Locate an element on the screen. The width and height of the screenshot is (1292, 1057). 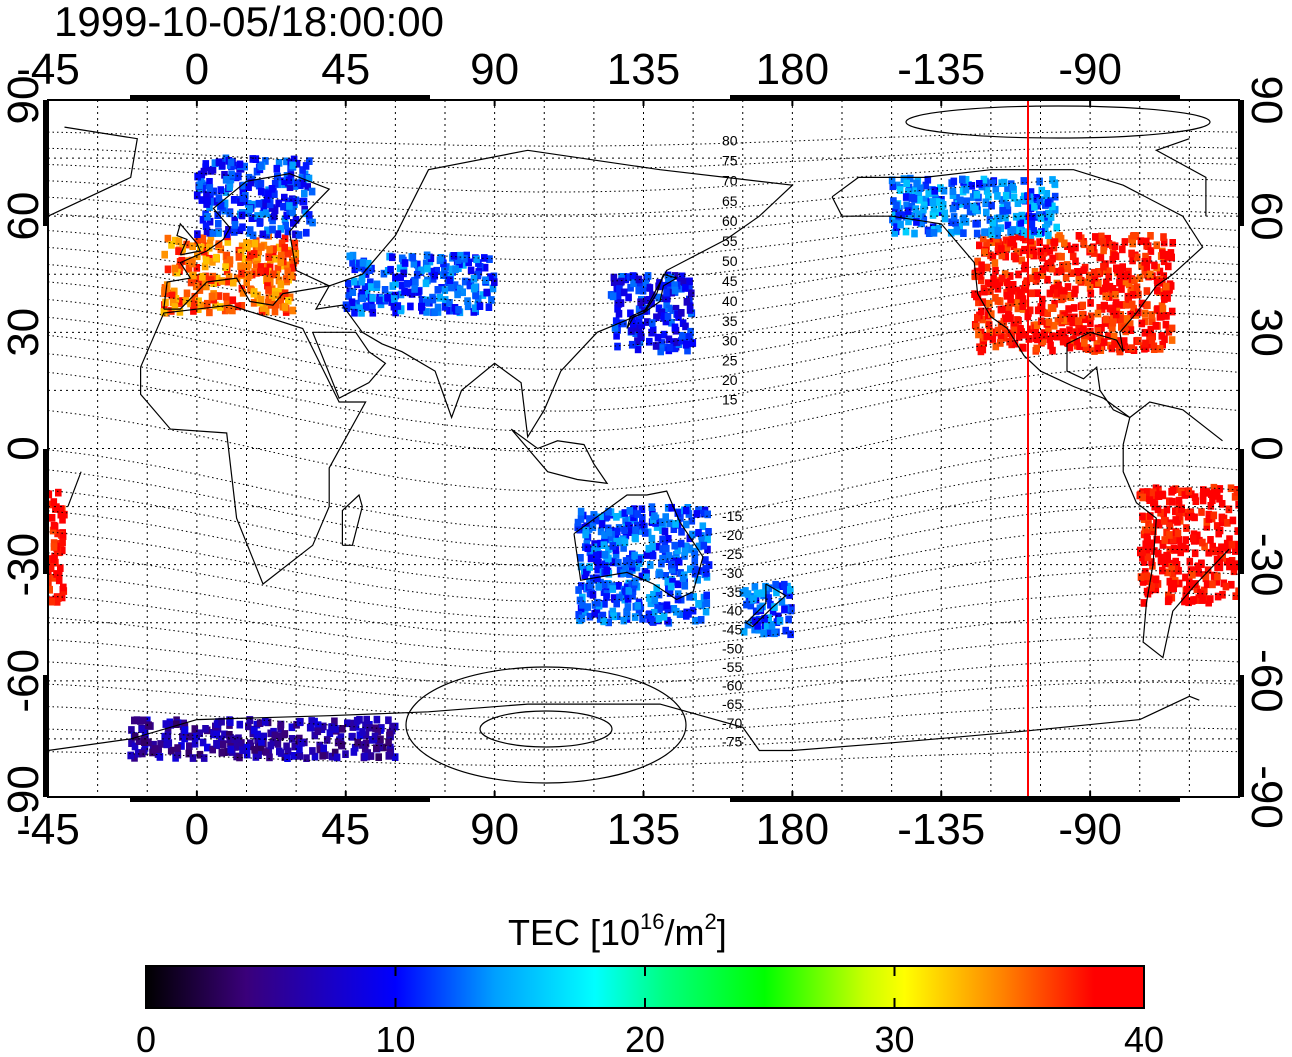
frame-band is located at coordinates (1241, 511).